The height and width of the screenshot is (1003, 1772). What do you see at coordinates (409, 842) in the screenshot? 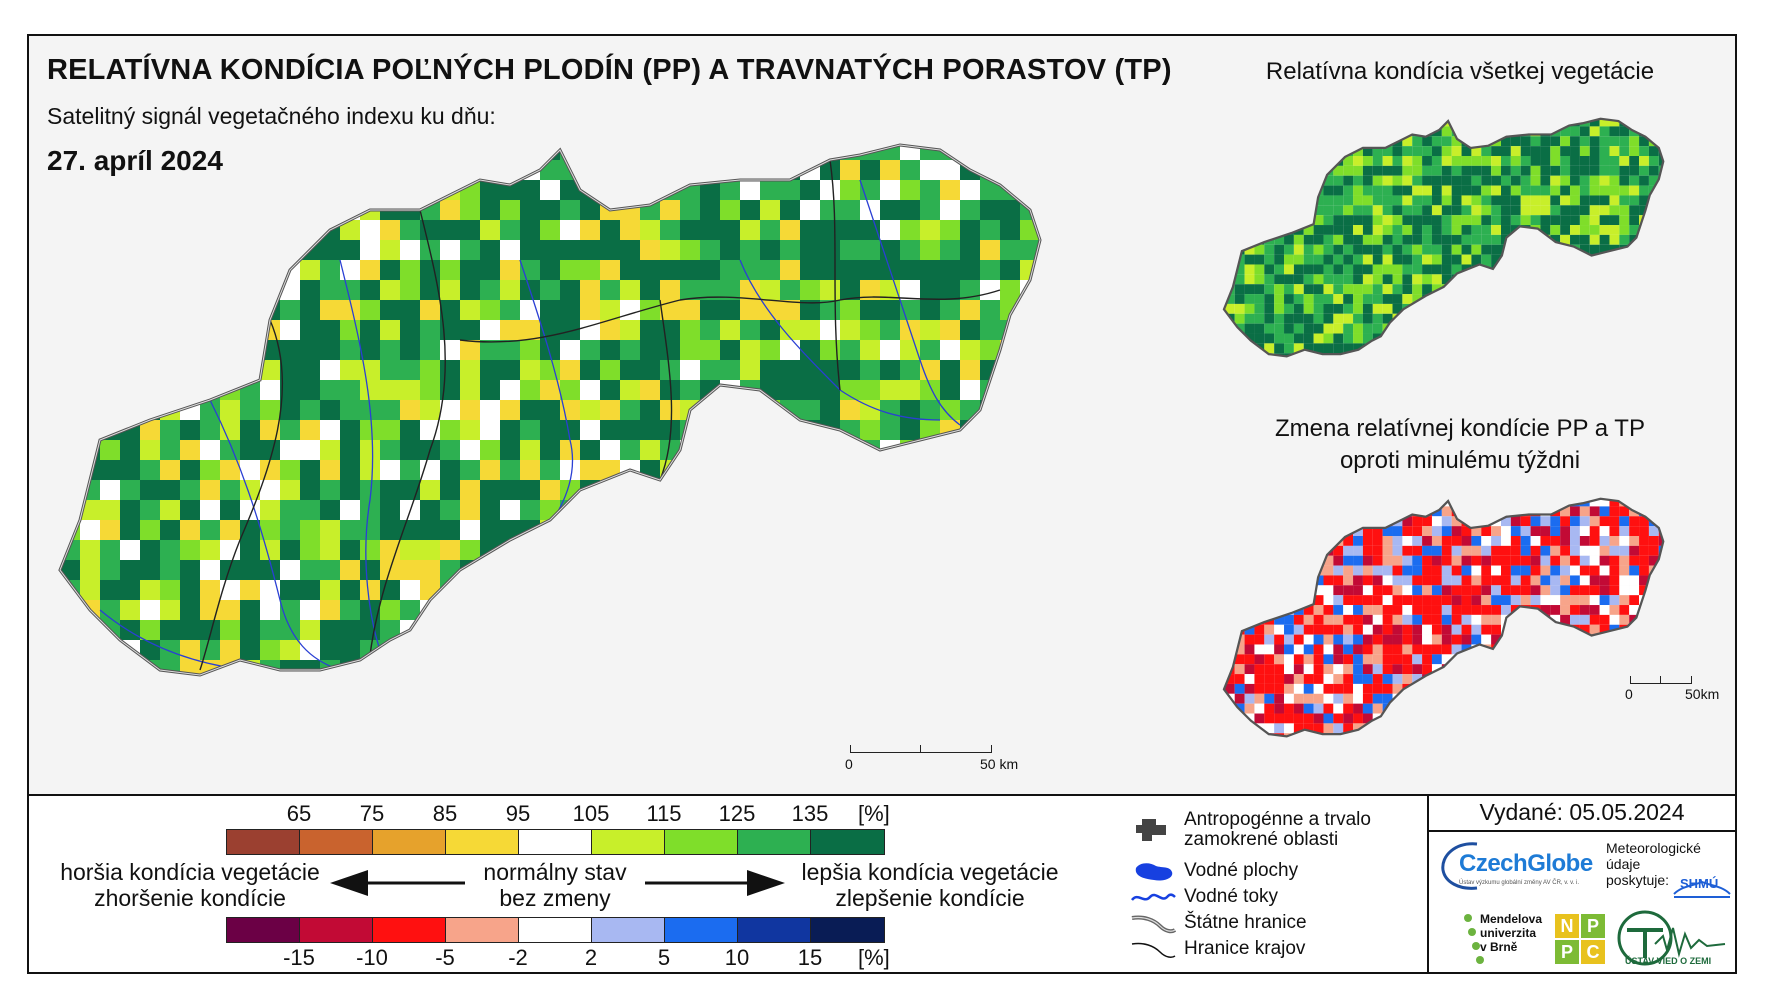
I see `top-color-segment` at bounding box center [409, 842].